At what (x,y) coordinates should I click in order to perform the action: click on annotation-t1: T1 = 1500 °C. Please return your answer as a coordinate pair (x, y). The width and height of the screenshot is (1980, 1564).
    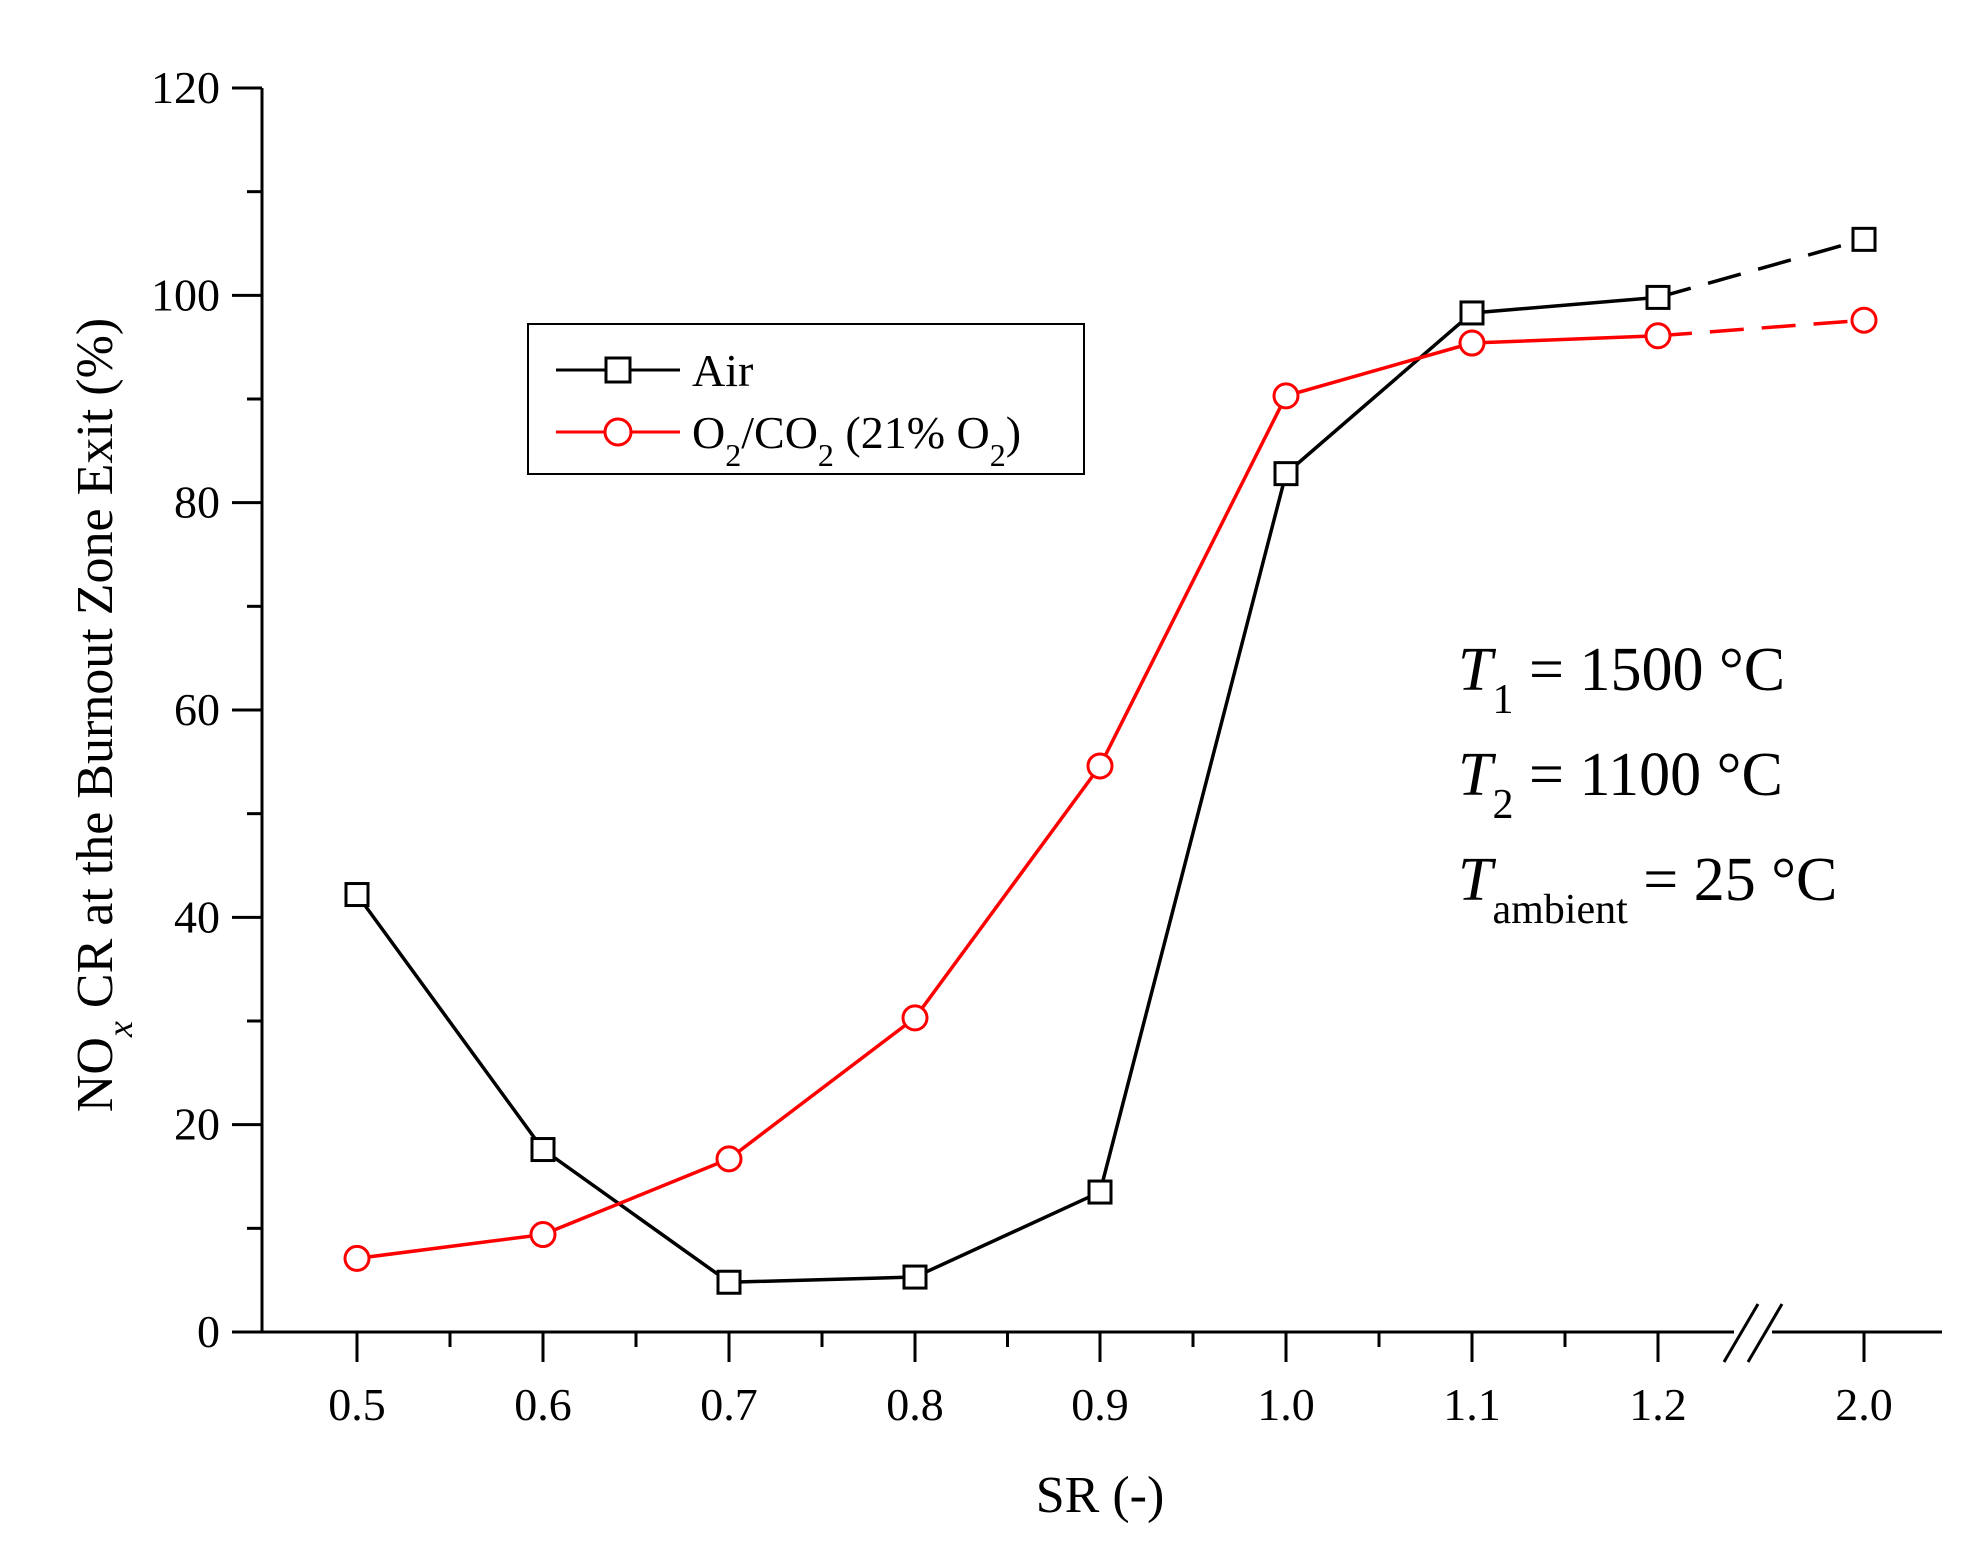
    Looking at the image, I should click on (1621, 679).